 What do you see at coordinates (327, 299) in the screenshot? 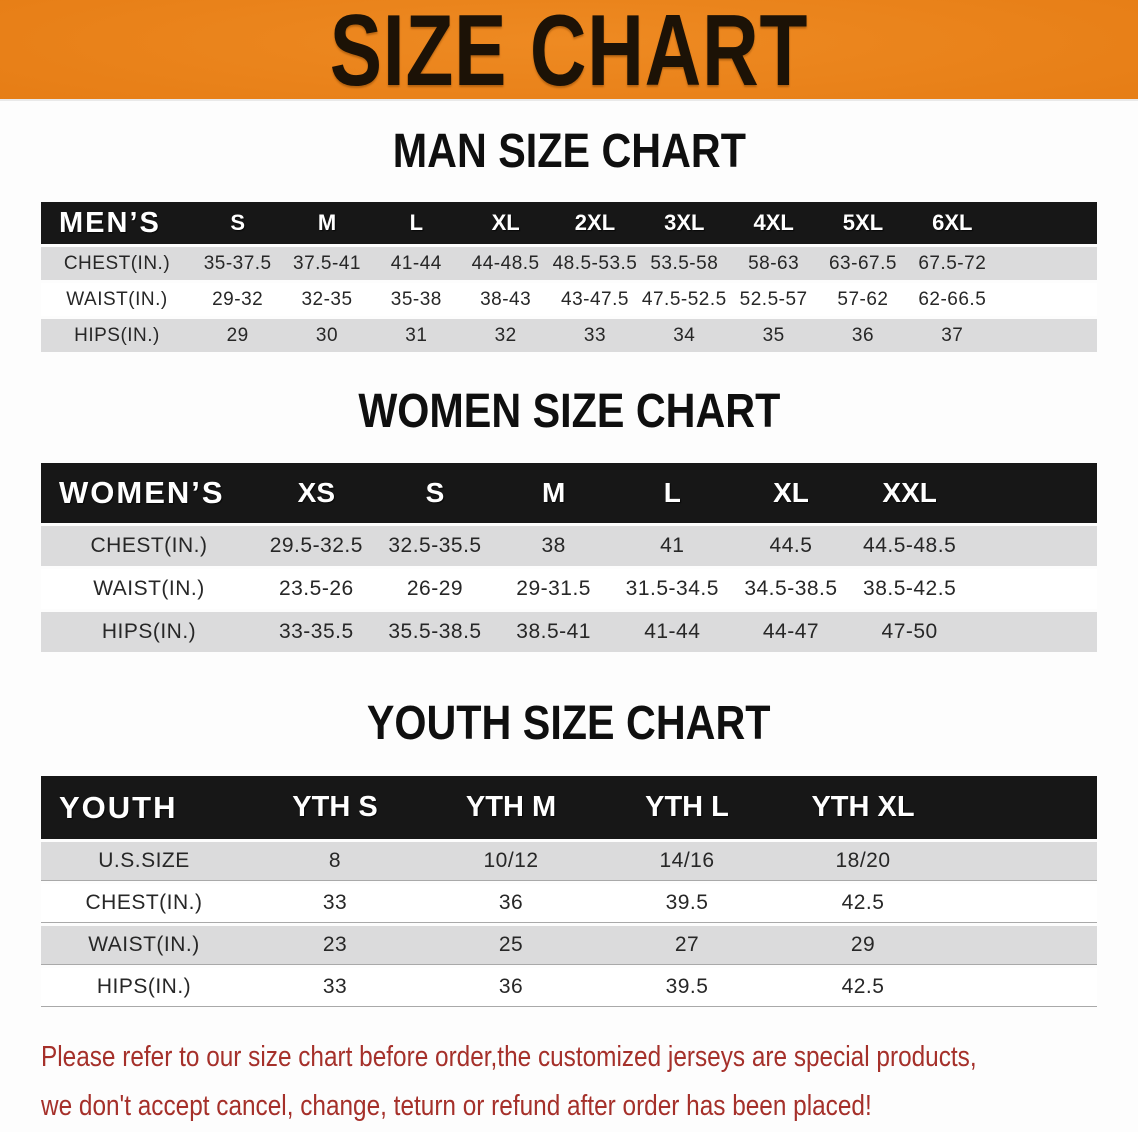
I see `size-value: 32-35` at bounding box center [327, 299].